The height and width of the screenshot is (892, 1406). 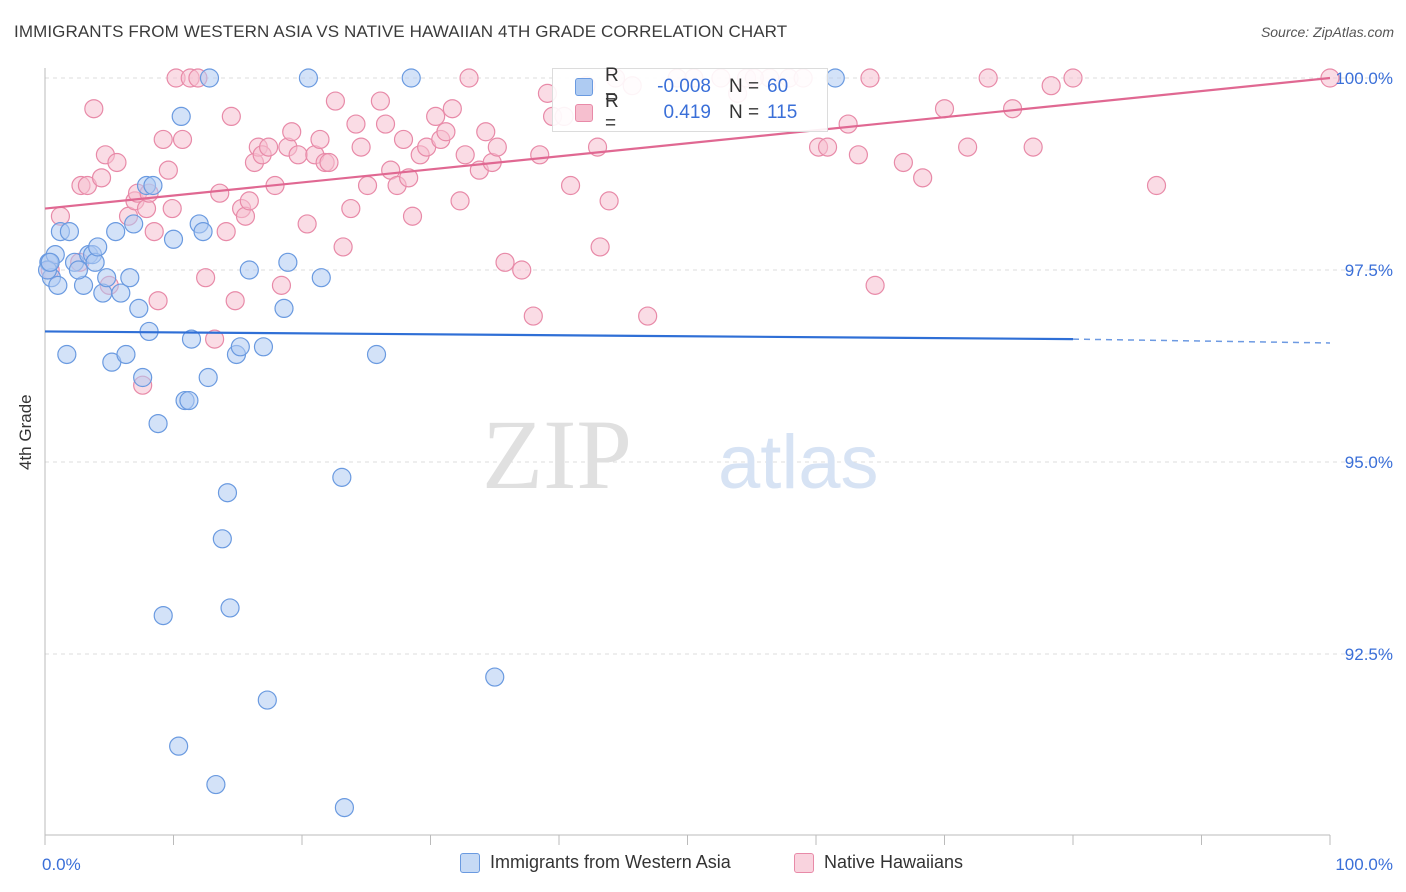 I want to click on bottom-legend-swatch-blue, so click(x=470, y=862).